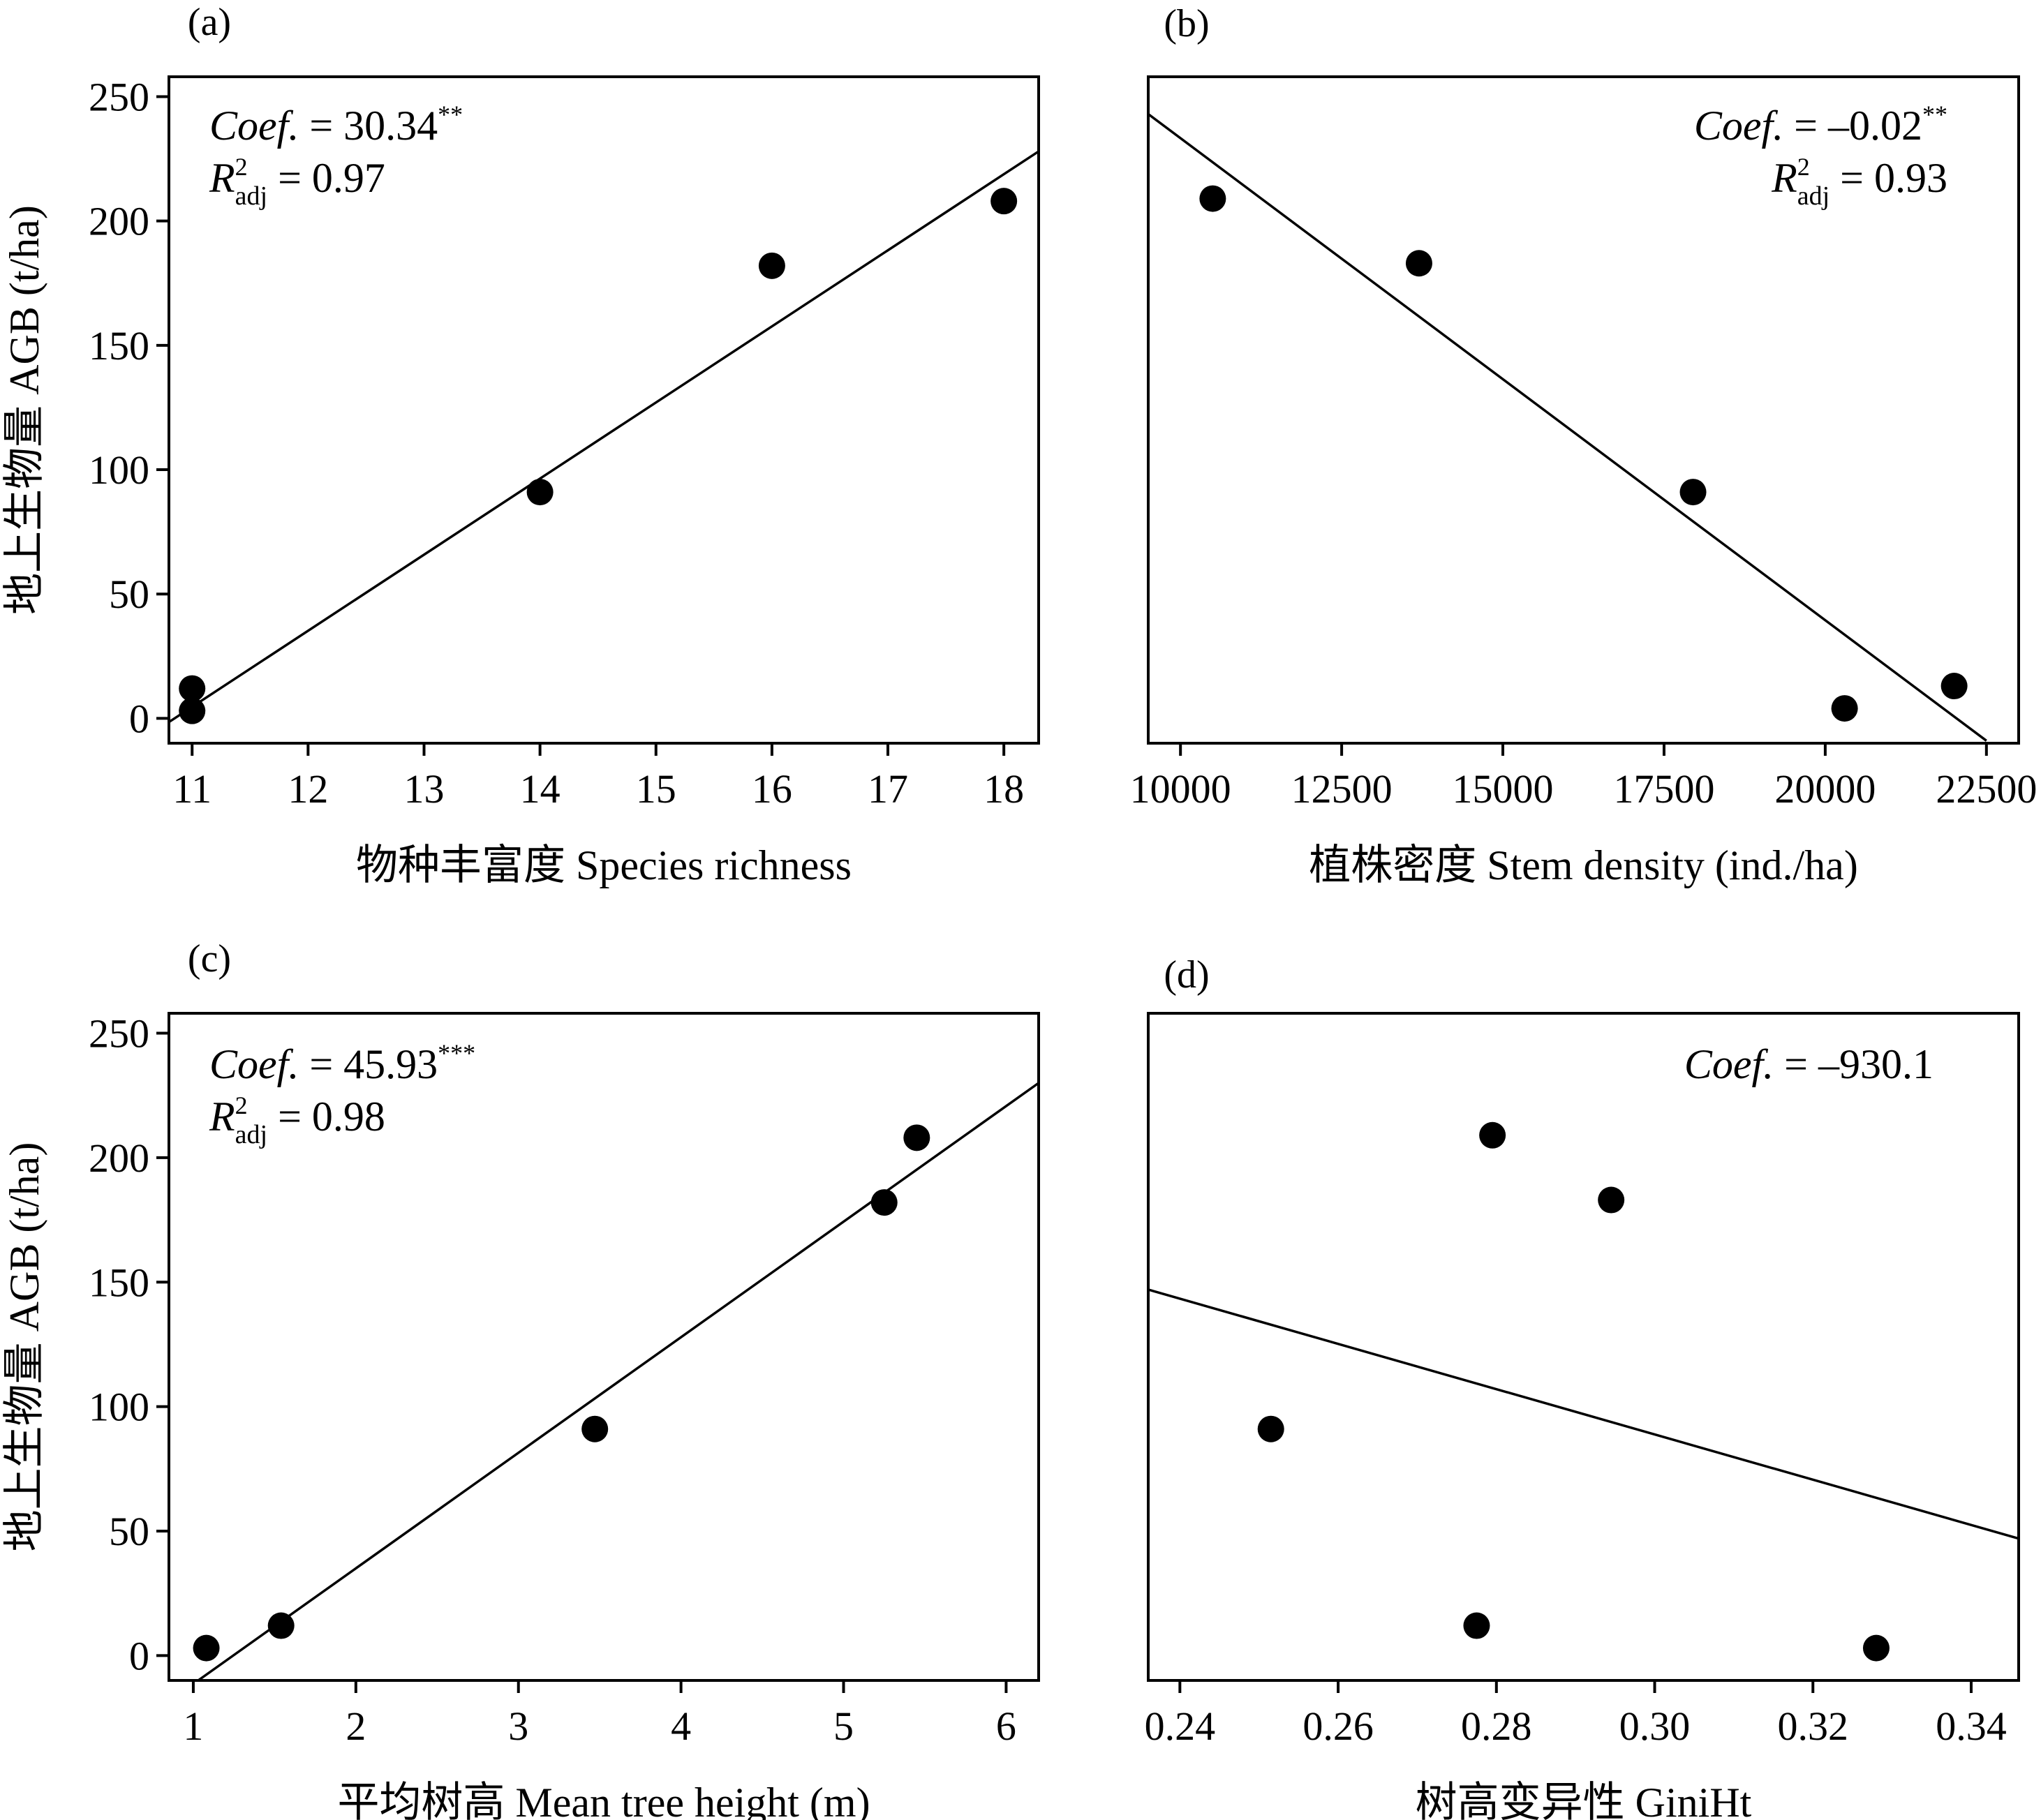 The width and height of the screenshot is (2041, 1820). Describe the element at coordinates (1180, 789) in the screenshot. I see `x-tick-label: 10000` at that location.